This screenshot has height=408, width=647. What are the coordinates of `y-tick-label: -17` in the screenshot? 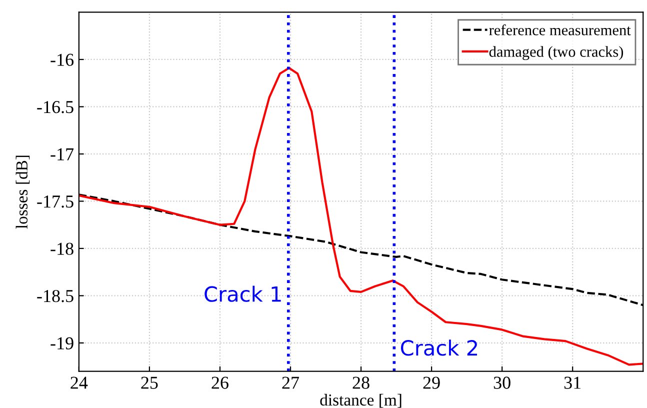 It's located at (62, 154).